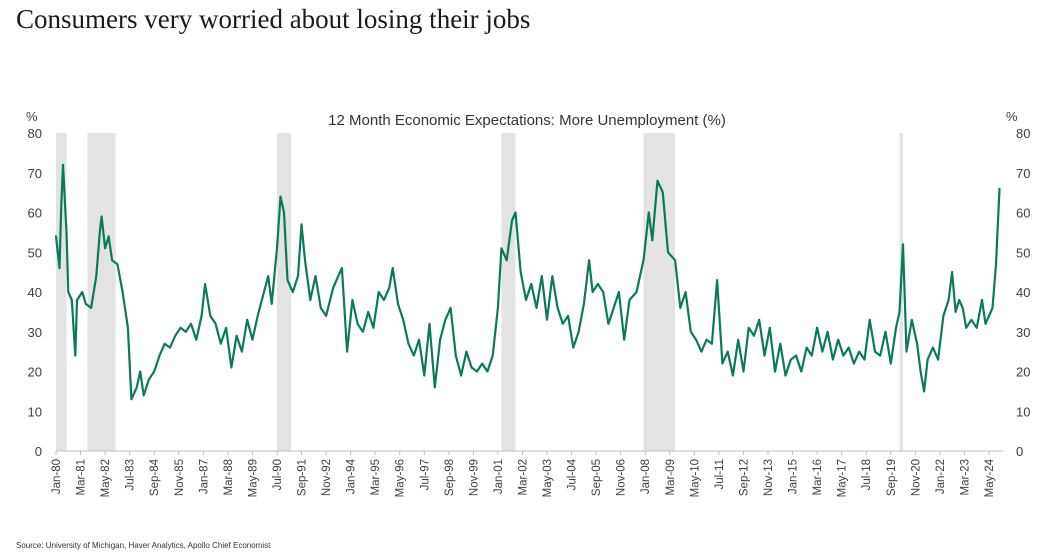  What do you see at coordinates (573, 474) in the screenshot?
I see `x-tick-label-21: Jul-04` at bounding box center [573, 474].